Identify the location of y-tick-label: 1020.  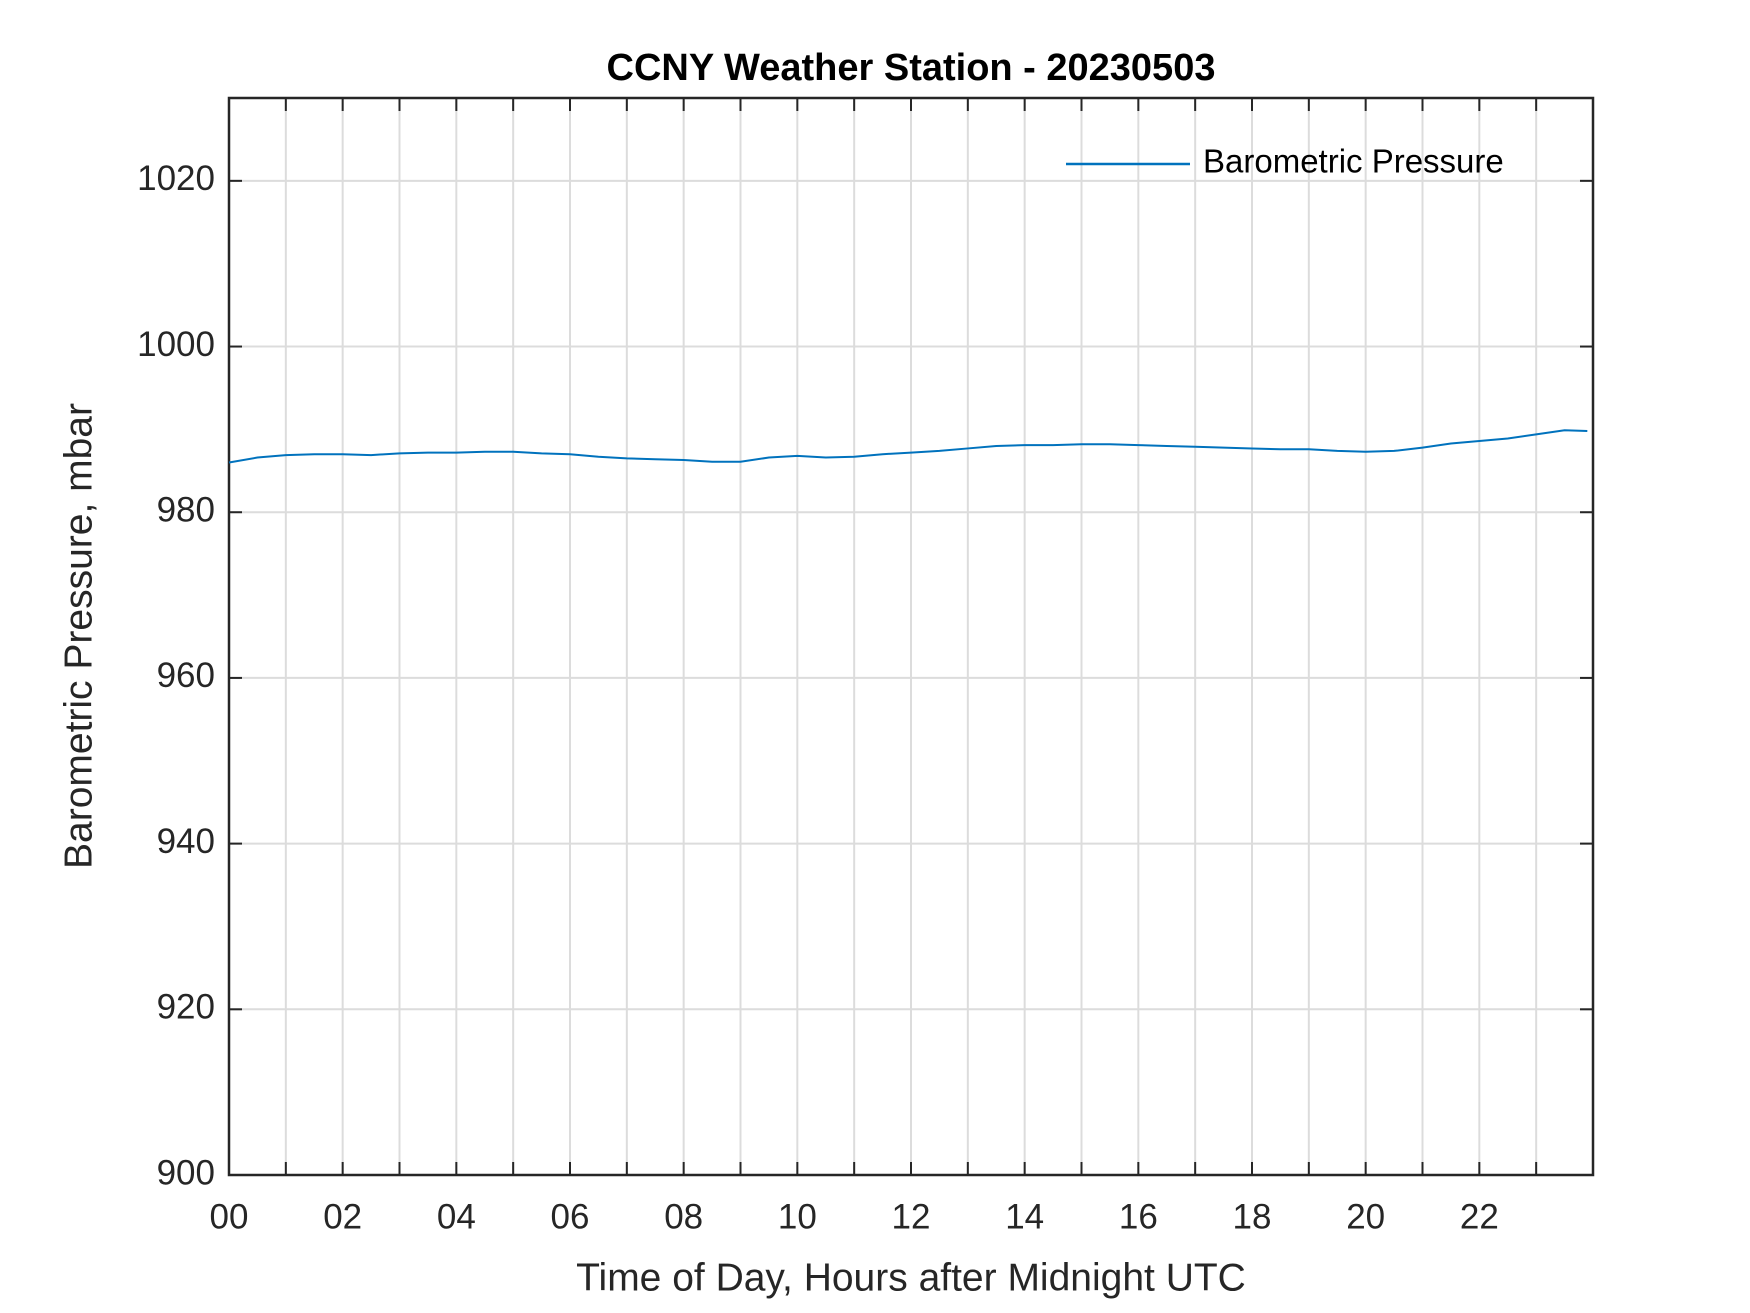
(176, 178).